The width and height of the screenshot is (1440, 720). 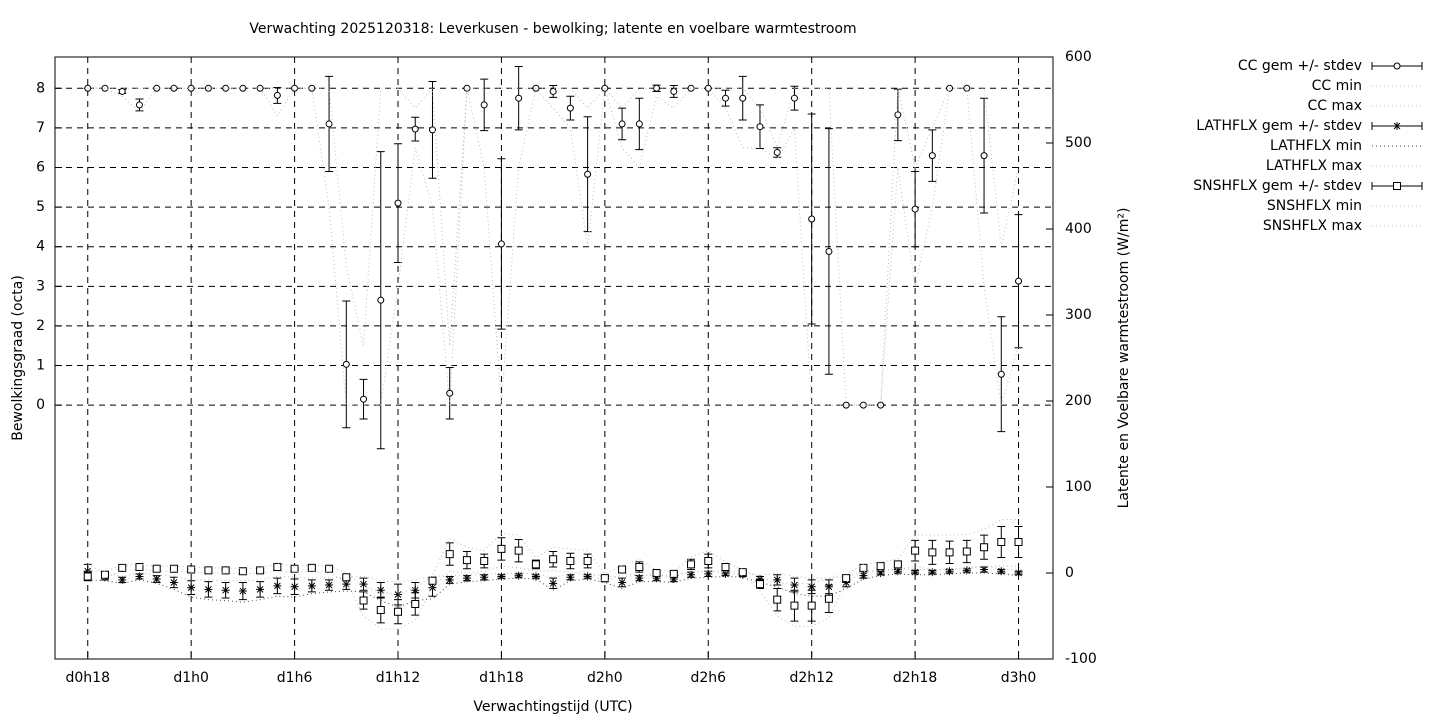 I want to click on y-tick-label: 7, so click(x=40, y=128).